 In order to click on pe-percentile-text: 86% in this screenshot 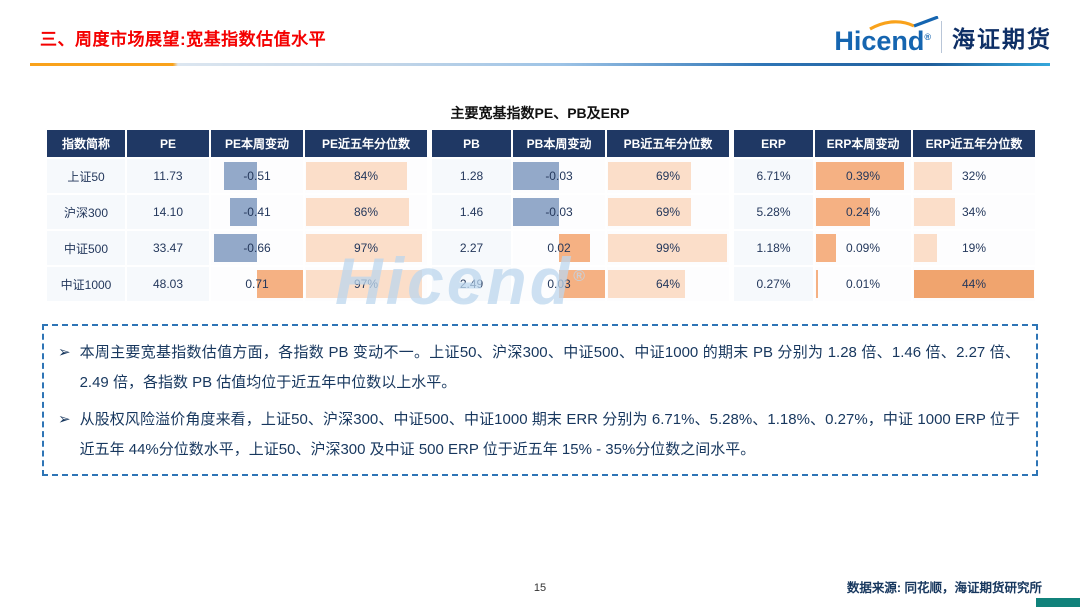, I will do `click(366, 212)`.